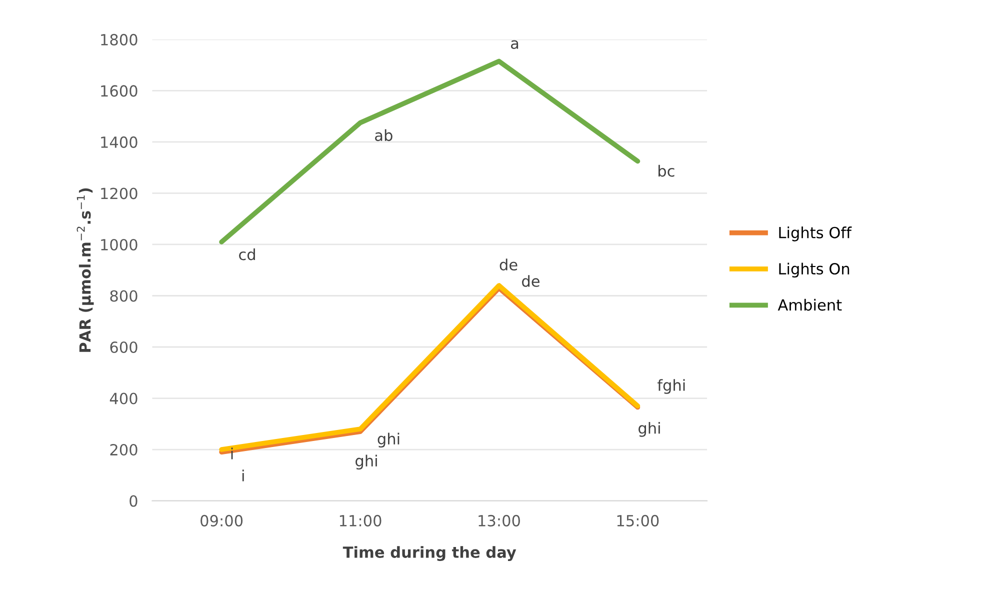  Describe the element at coordinates (85, 270) in the screenshot. I see `y-axis-title: PAR (µmol.m$^{−2}$.s$^{−1}$)` at that location.